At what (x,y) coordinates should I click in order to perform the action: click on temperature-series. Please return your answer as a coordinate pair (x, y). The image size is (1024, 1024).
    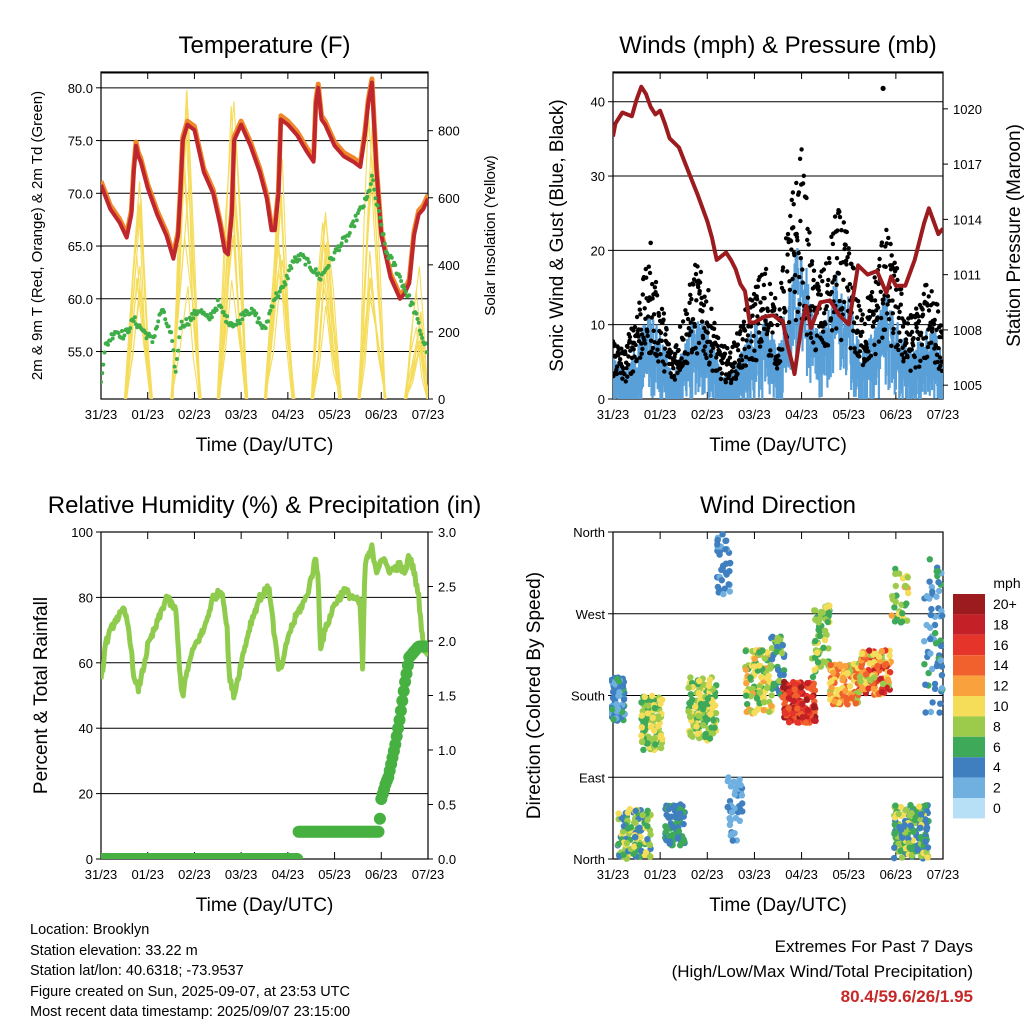
    Looking at the image, I should click on (264, 237).